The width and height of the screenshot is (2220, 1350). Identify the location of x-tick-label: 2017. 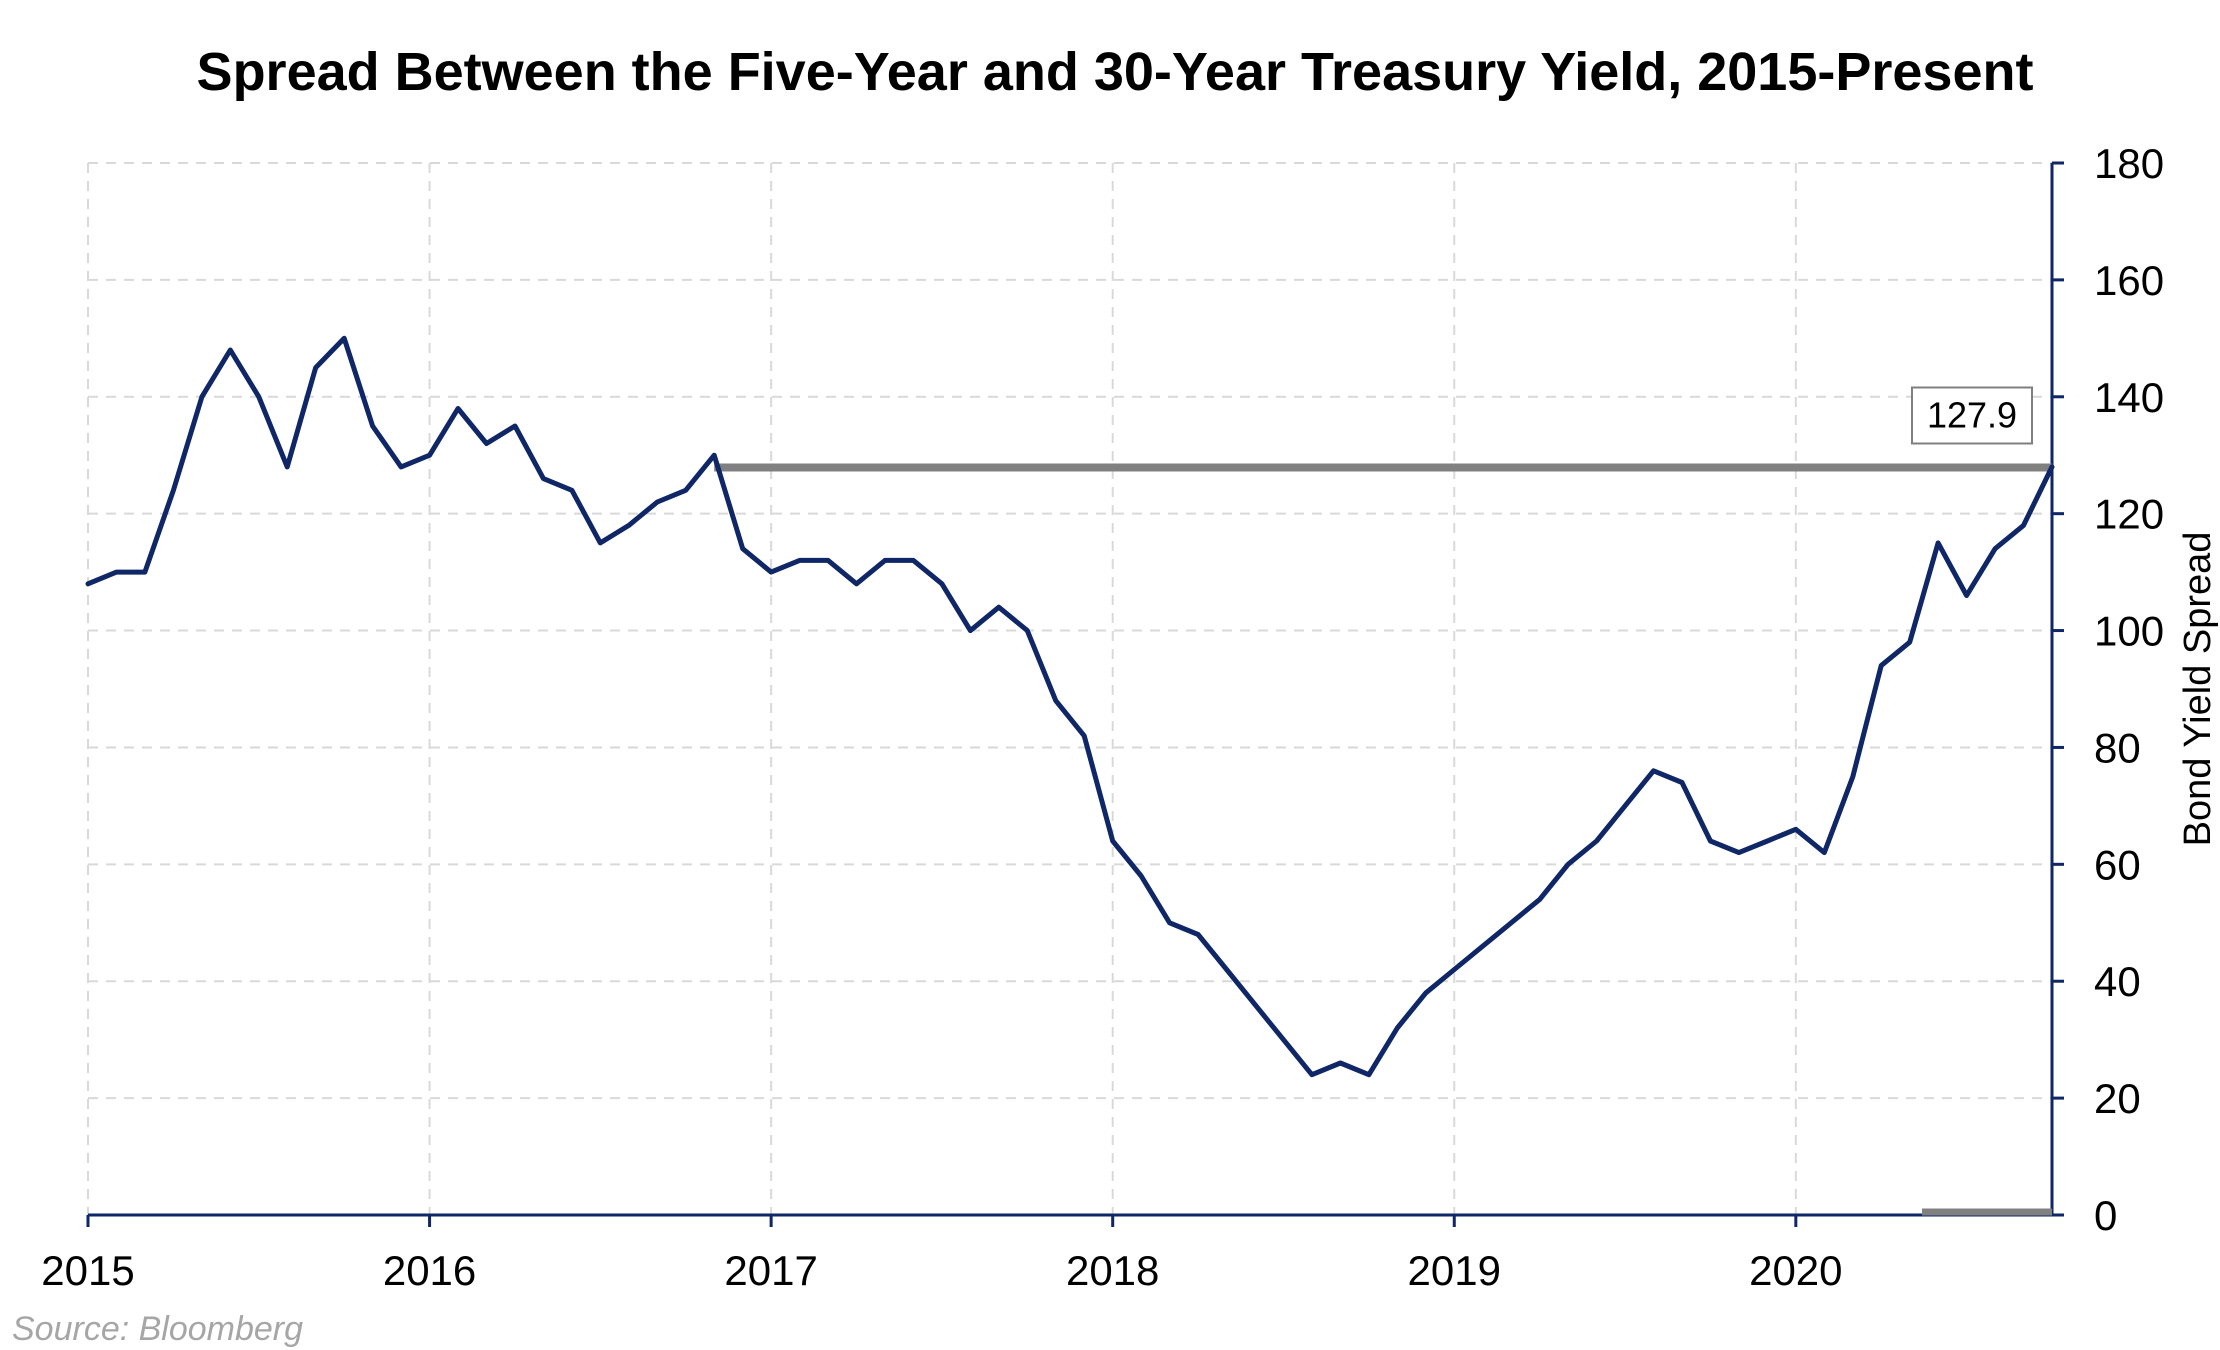
(770, 1270).